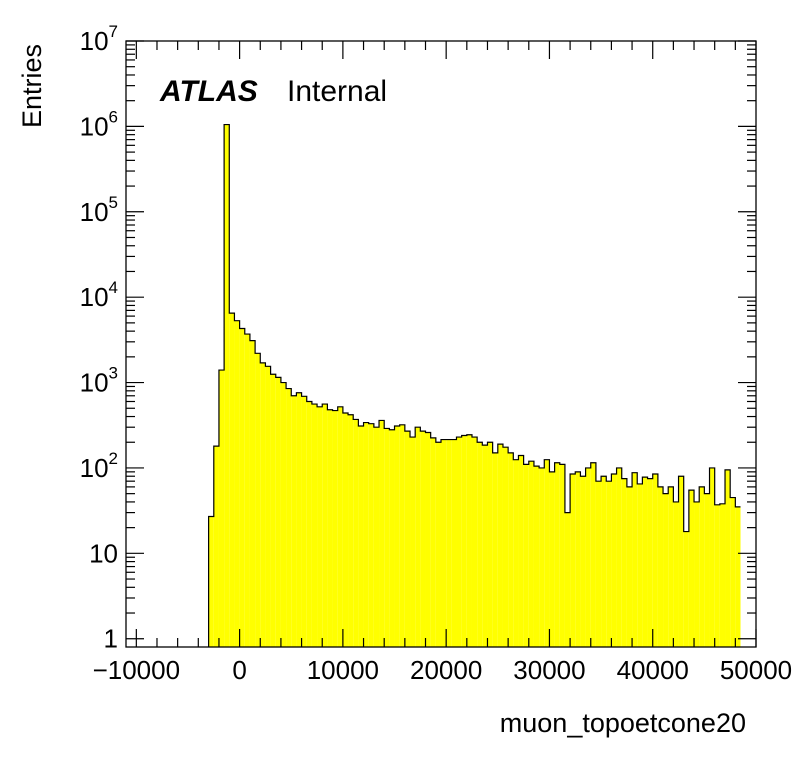 This screenshot has height=772, width=796. I want to click on atlas-label: ATLAS, so click(208, 91).